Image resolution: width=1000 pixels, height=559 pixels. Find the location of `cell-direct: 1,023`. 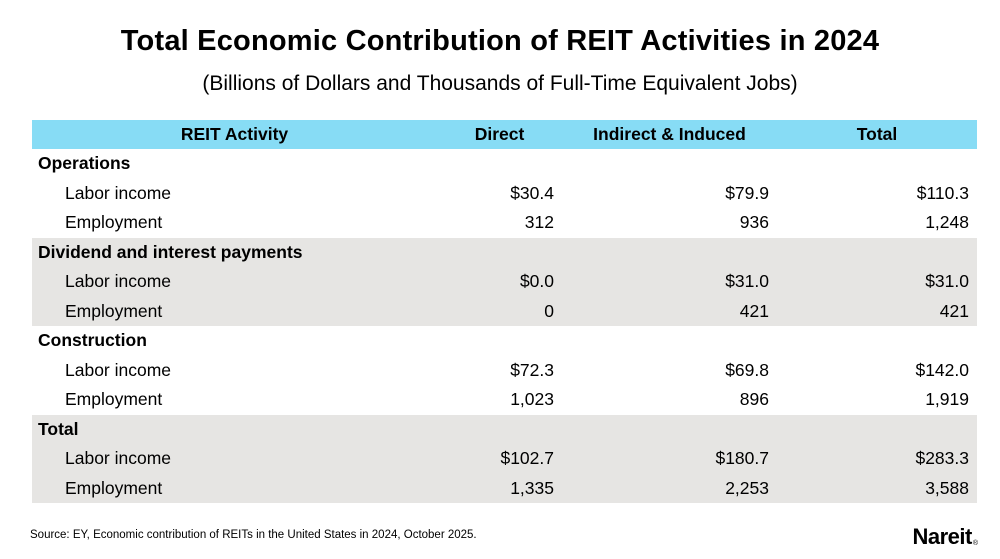

cell-direct: 1,023 is located at coordinates (532, 399).